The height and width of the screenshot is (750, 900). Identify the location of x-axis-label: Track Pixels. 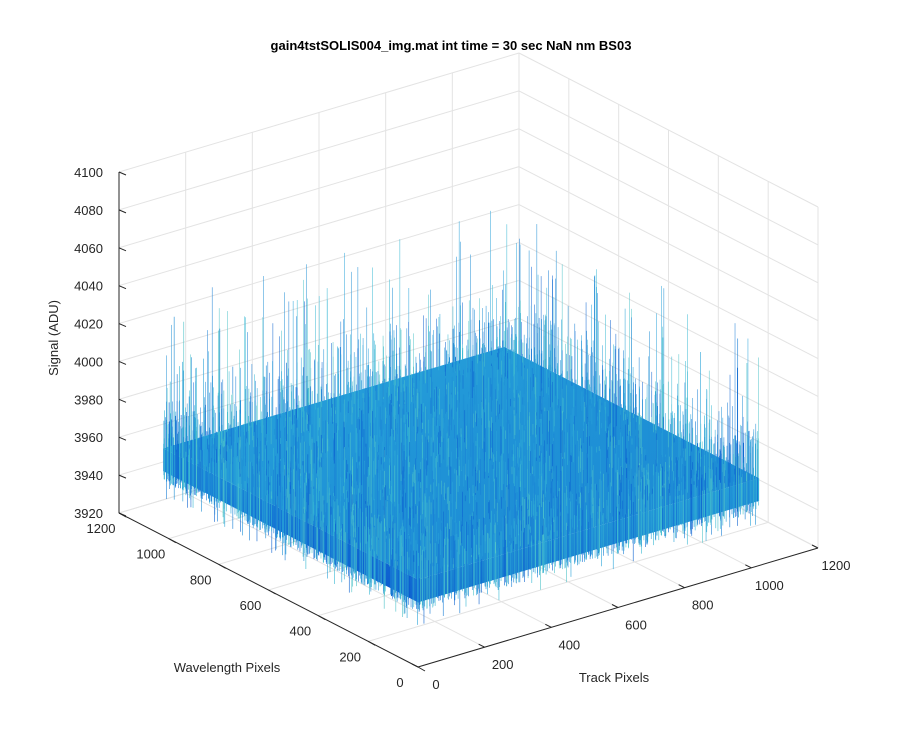
(614, 677).